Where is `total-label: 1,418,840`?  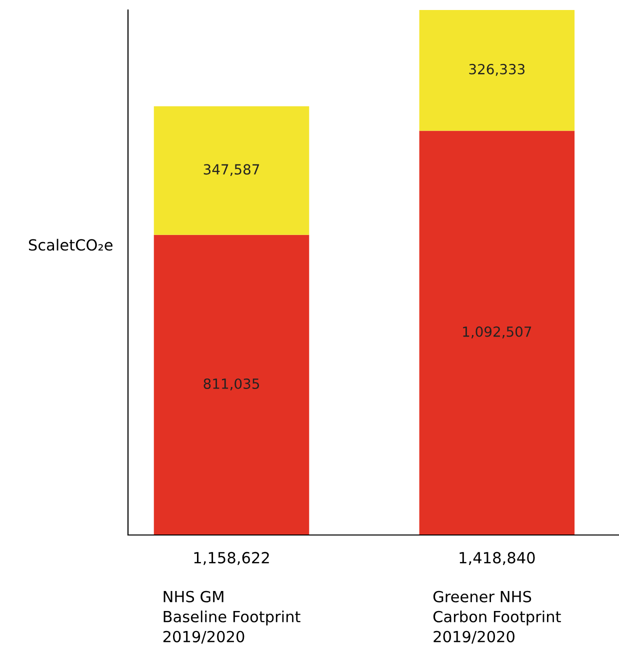
total-label: 1,418,840 is located at coordinates (497, 559).